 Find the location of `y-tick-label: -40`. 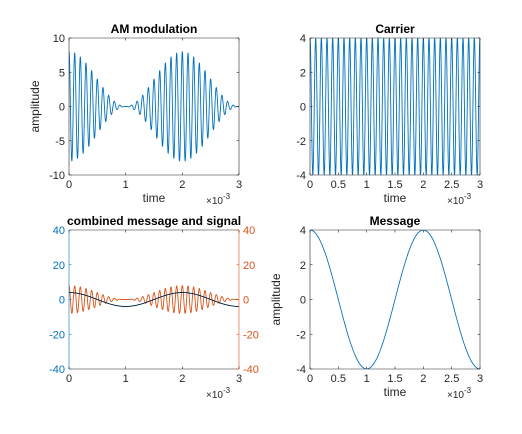

y-tick-label: -40 is located at coordinates (57, 370).